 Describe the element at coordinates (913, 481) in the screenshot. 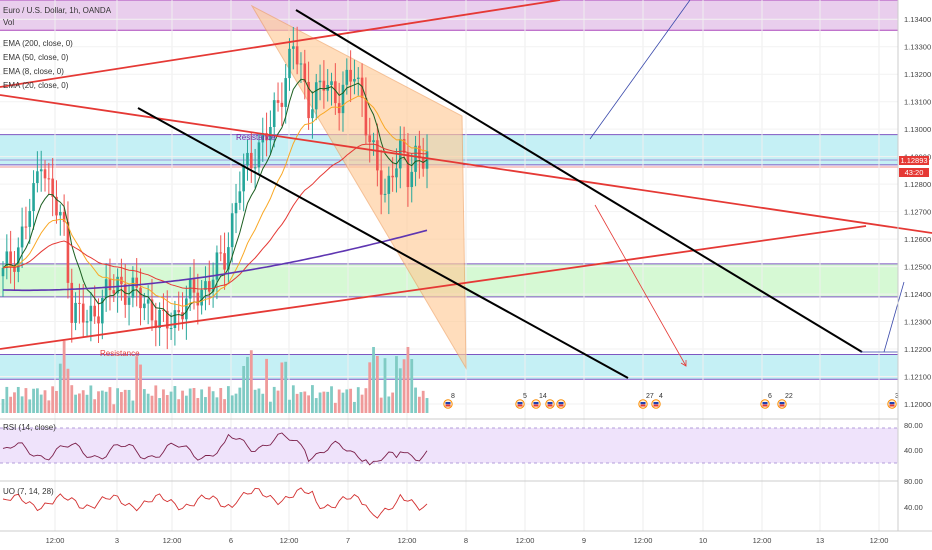

I see `uo-tick-label: 80.00` at that location.